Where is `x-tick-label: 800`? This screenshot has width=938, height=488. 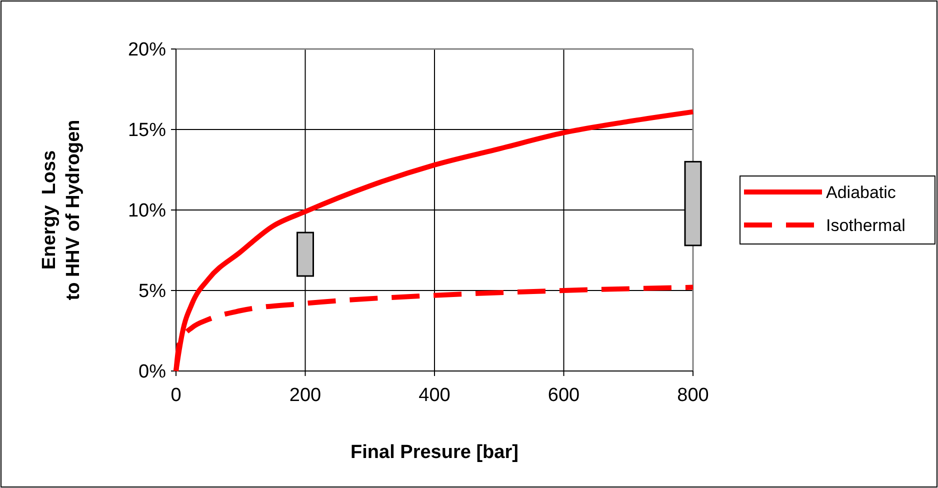
x-tick-label: 800 is located at coordinates (693, 395).